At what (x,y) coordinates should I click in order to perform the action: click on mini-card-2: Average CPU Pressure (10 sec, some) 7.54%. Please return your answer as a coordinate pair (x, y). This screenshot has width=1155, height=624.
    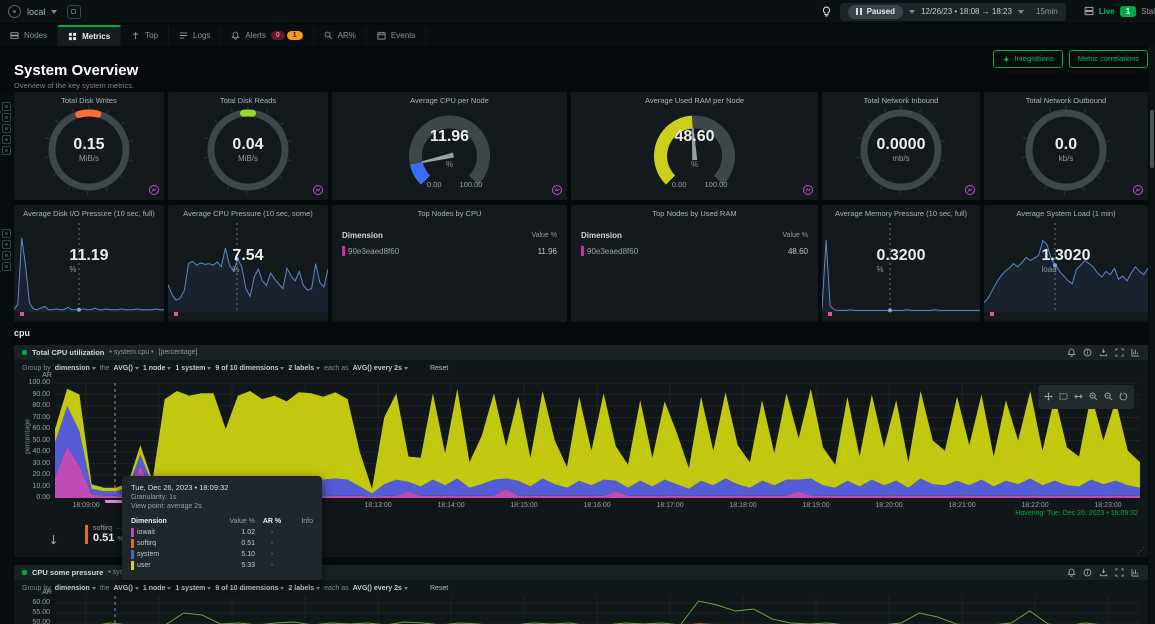
    Looking at the image, I should click on (248, 263).